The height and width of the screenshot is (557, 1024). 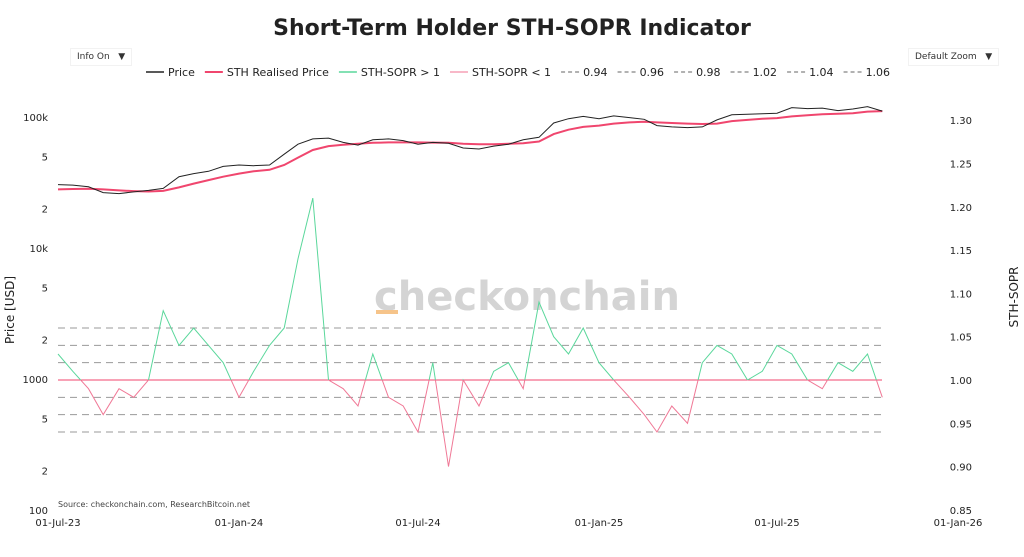 What do you see at coordinates (946, 57) in the screenshot?
I see `zoom-label: Default Zoom` at bounding box center [946, 57].